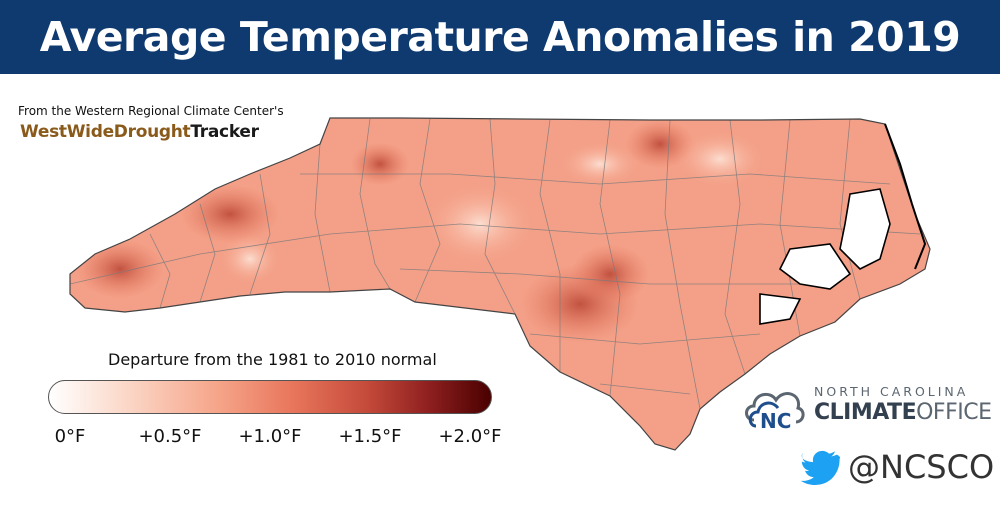 The width and height of the screenshot is (1000, 505). Describe the element at coordinates (370, 436) in the screenshot. I see `legend-tick-label: +1.5°F` at that location.